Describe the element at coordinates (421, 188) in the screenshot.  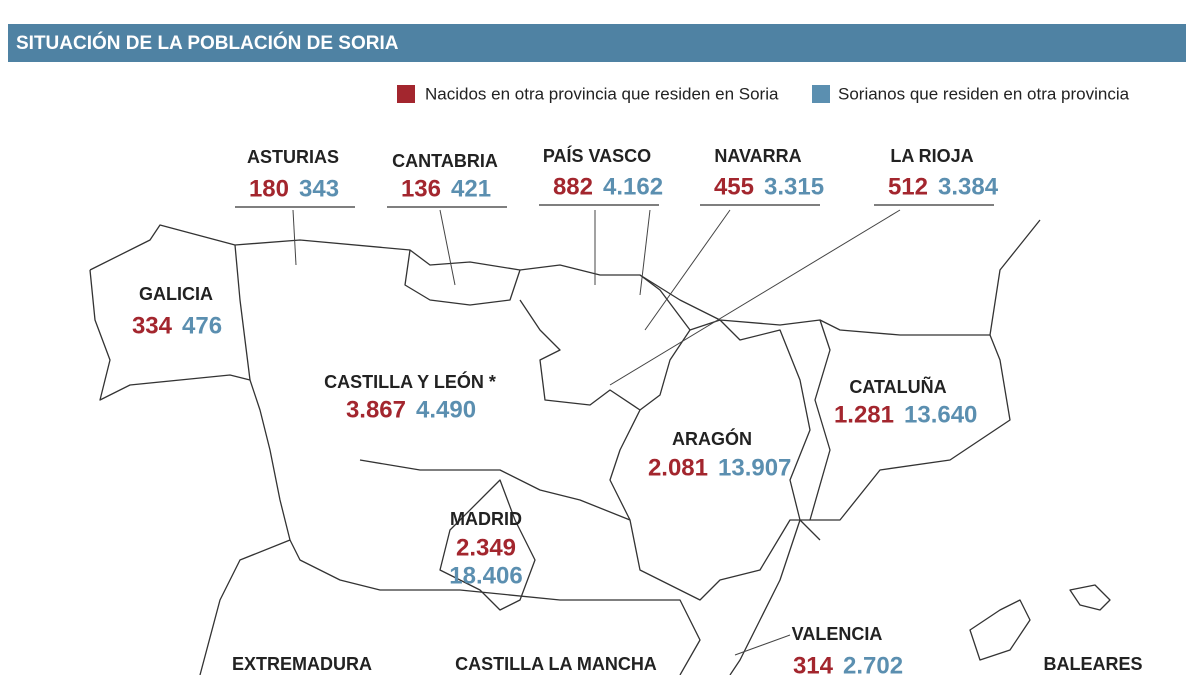
I see `born-value: 136` at that location.